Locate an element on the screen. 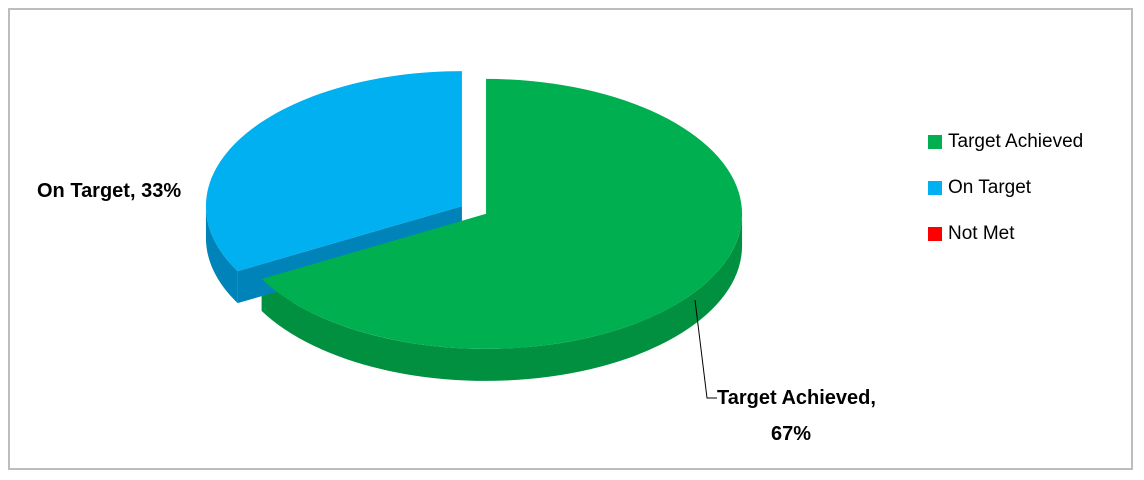 This screenshot has width=1144, height=480. data-label-on-target: On Target, 33% is located at coordinates (109, 191).